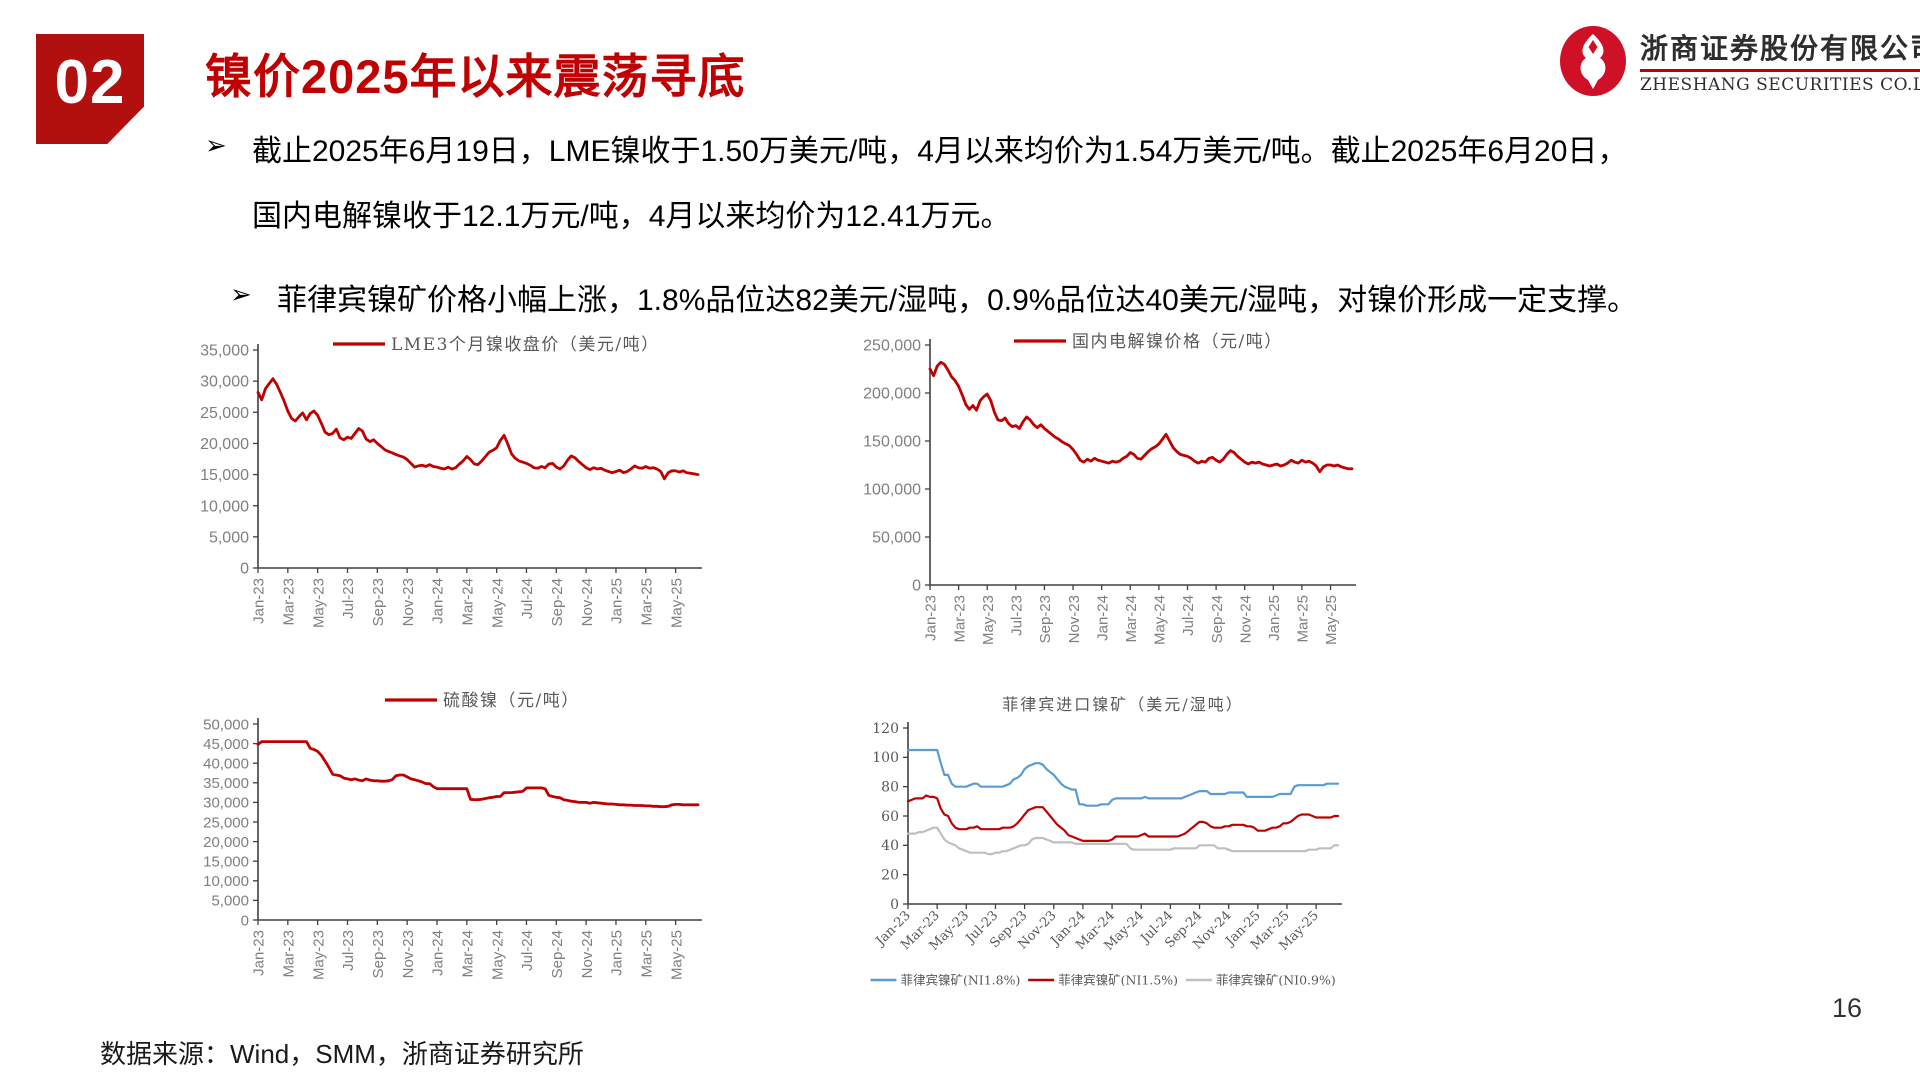 The width and height of the screenshot is (1920, 1080). Describe the element at coordinates (892, 346) in the screenshot. I see `svg-text: 250,000` at that location.